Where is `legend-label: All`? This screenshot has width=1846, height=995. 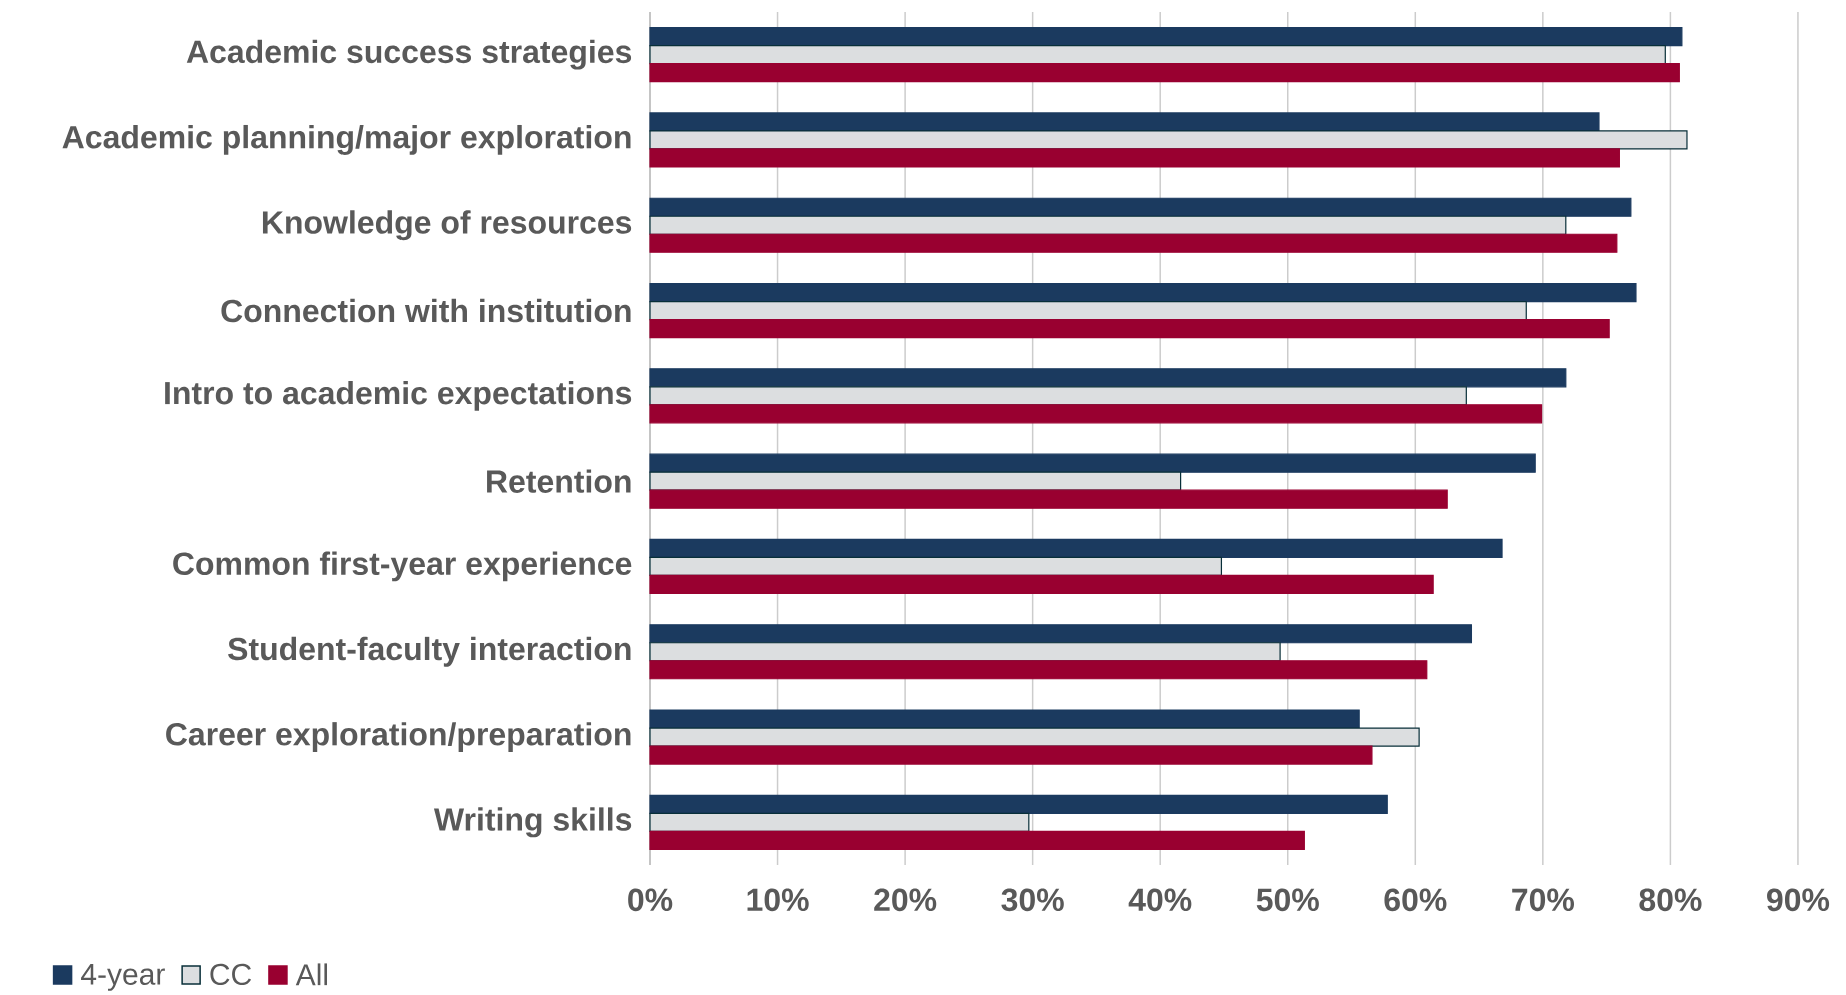 legend-label: All is located at coordinates (311, 974).